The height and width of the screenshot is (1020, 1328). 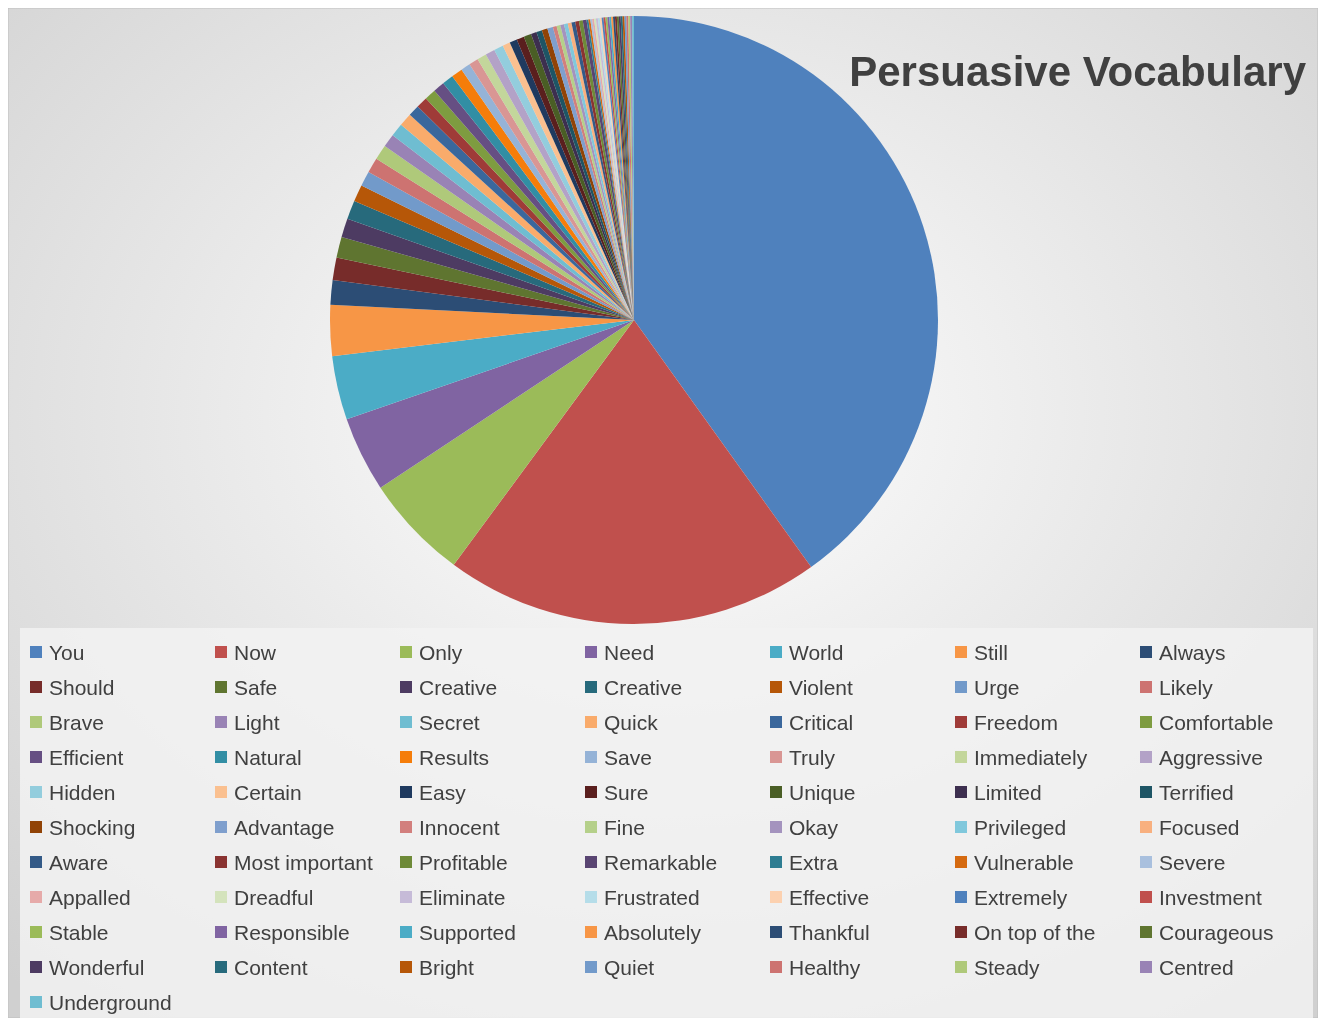 What do you see at coordinates (829, 897) in the screenshot?
I see `legend-label: Effective` at bounding box center [829, 897].